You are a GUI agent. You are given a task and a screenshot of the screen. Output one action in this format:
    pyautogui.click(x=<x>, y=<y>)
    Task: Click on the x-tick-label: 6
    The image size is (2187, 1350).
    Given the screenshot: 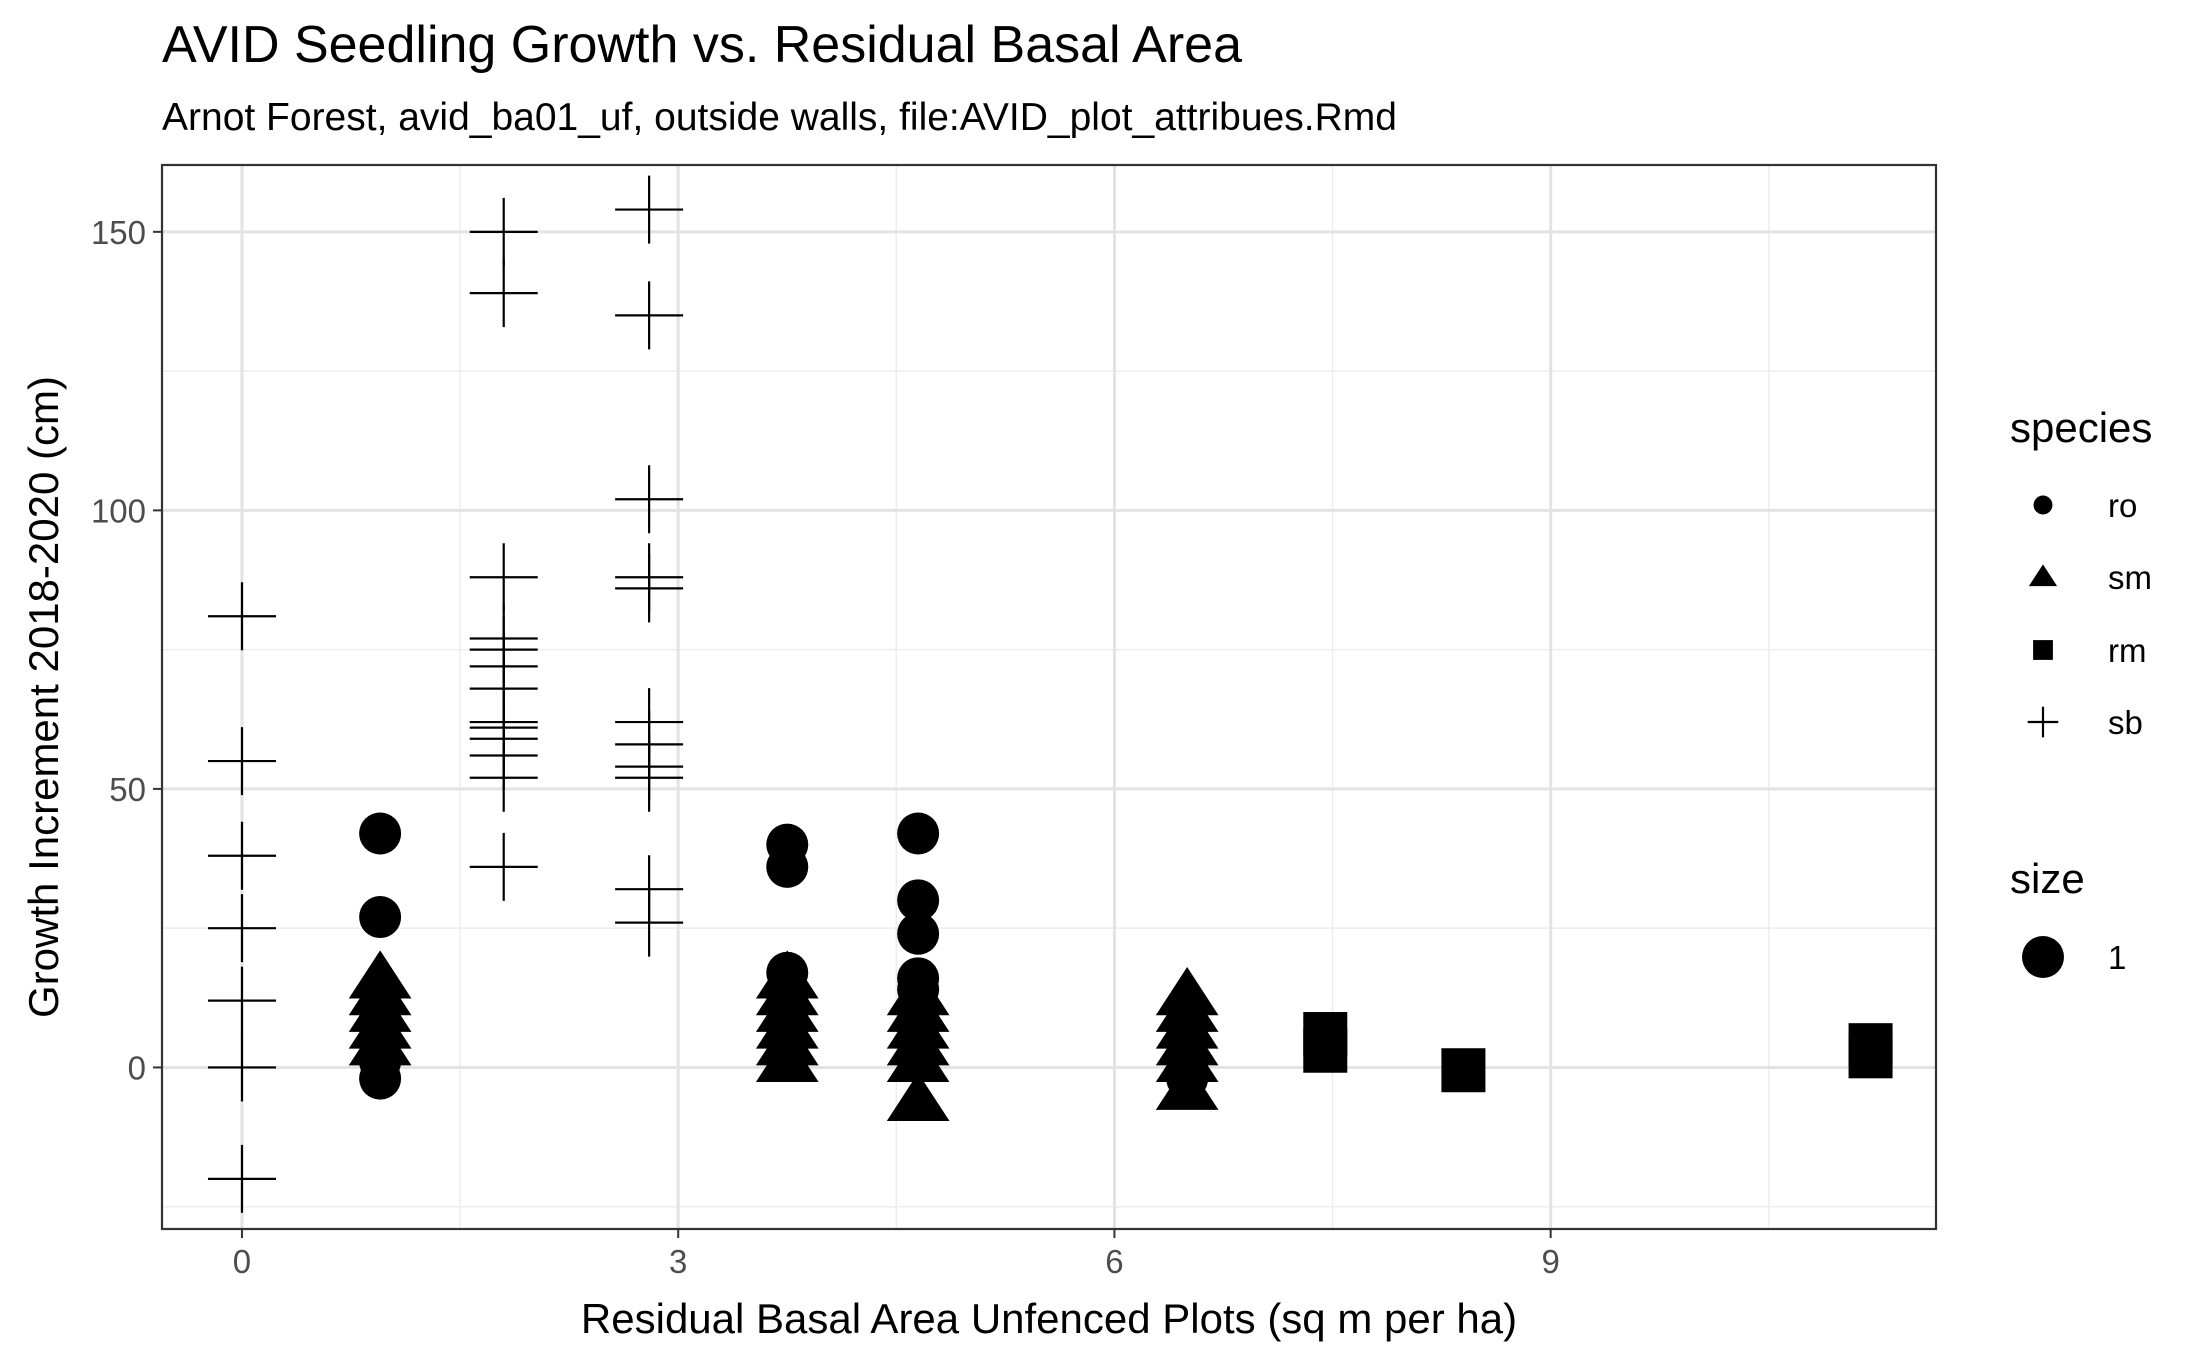 What is the action you would take?
    pyautogui.click(x=1114, y=1261)
    